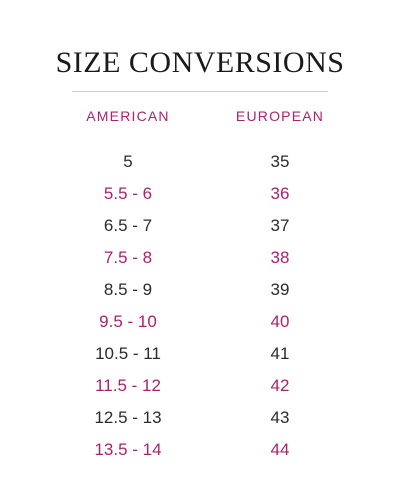  What do you see at coordinates (200, 194) in the screenshot?
I see `table-row: 5.5 - 6 36` at bounding box center [200, 194].